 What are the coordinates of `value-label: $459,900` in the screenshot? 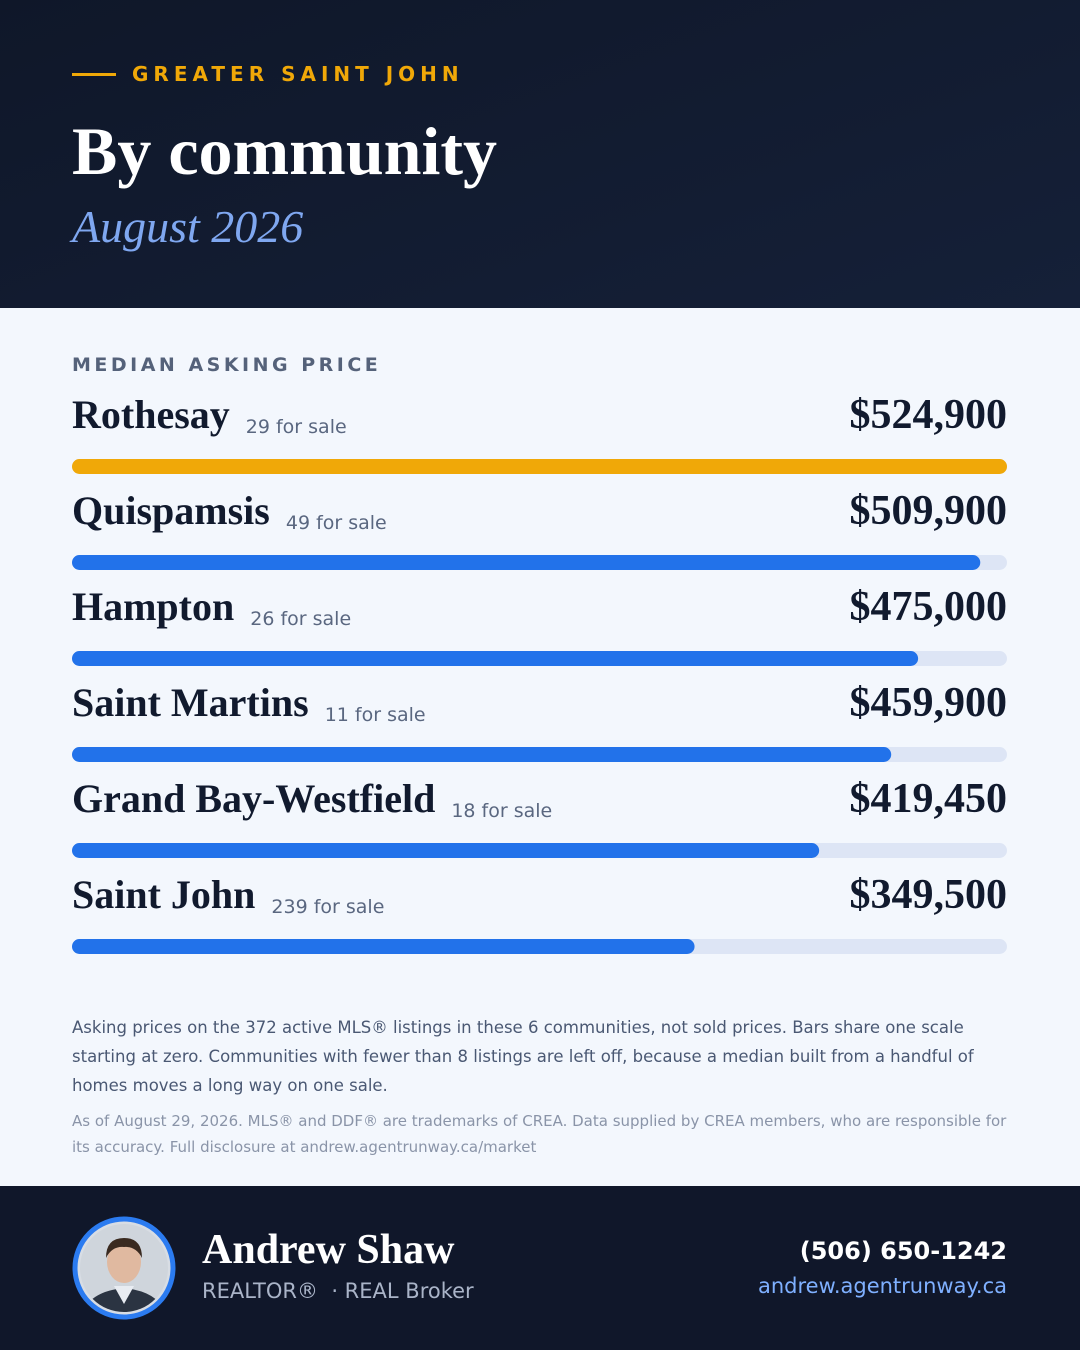 It's located at (929, 703).